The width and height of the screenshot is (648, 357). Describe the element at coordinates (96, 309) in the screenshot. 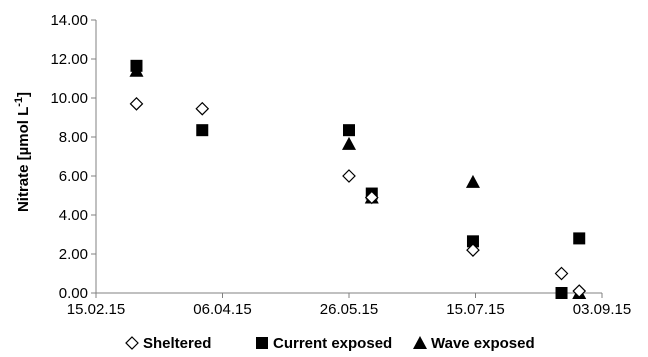

I see `x-tick-label: 15.02.15` at that location.